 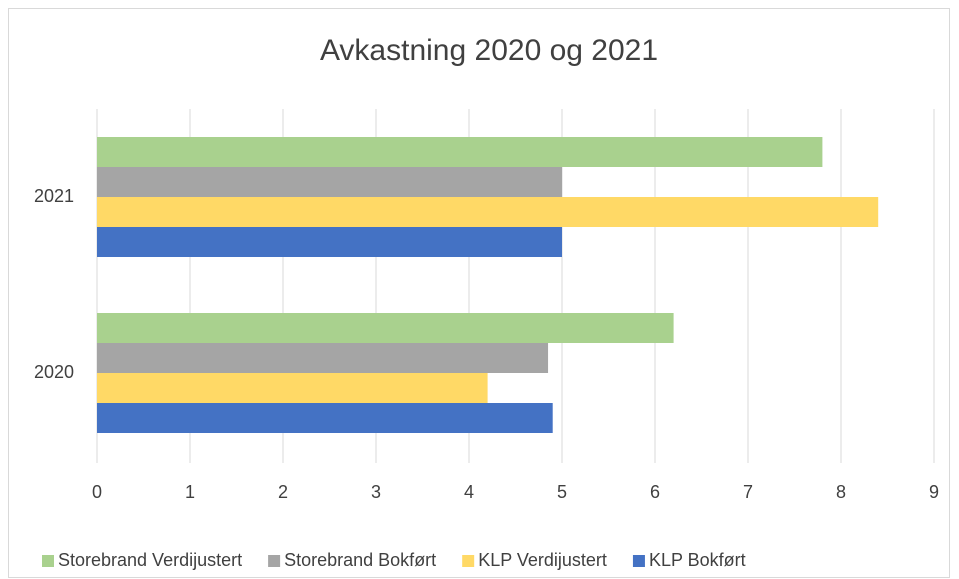 I want to click on x-tick-label: 7, so click(x=748, y=492).